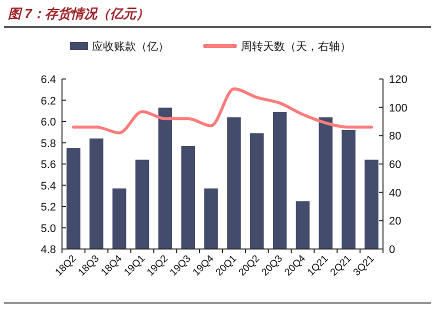  I want to click on y2-tick-label: 40, so click(395, 193).